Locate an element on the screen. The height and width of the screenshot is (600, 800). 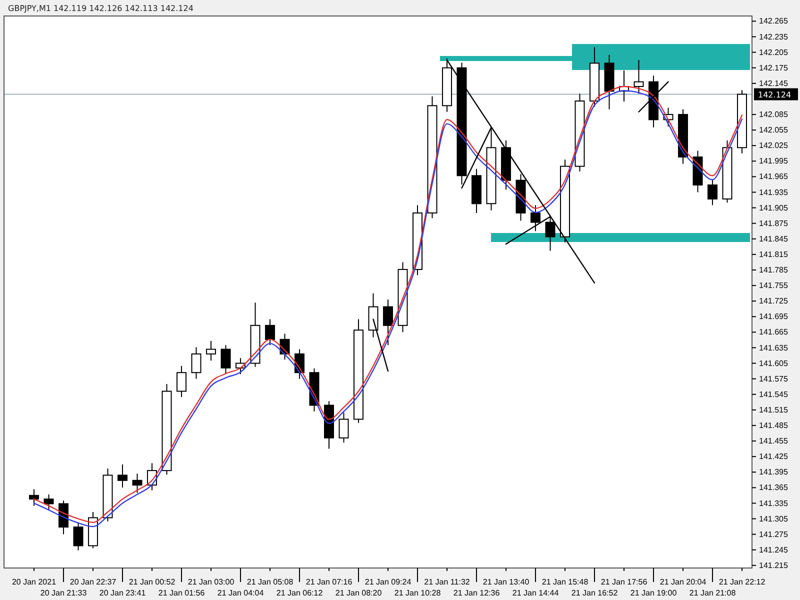
y-tick-label: 142.175 is located at coordinates (773, 67).